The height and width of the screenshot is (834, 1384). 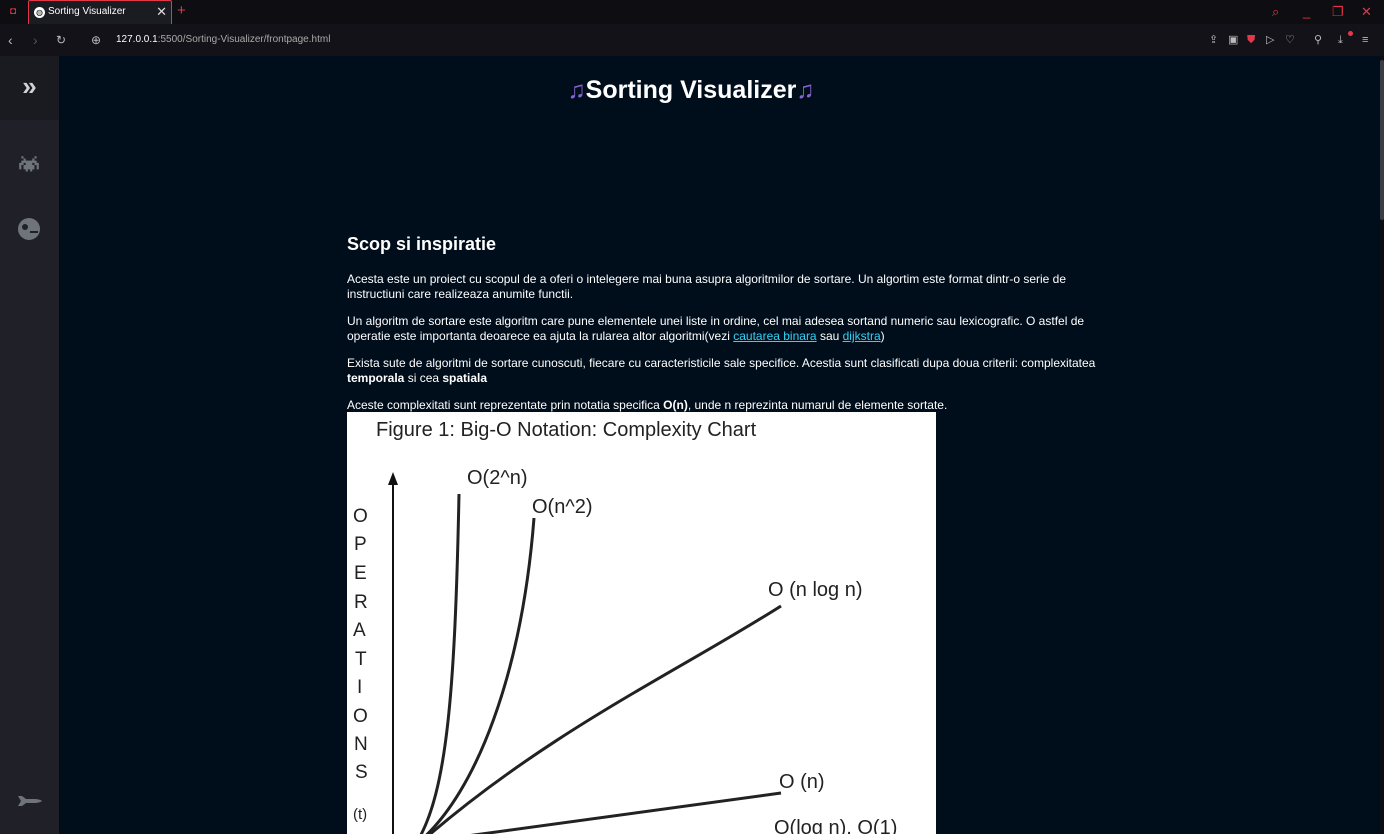 I want to click on heart-icon: ♡, so click(x=1290, y=40).